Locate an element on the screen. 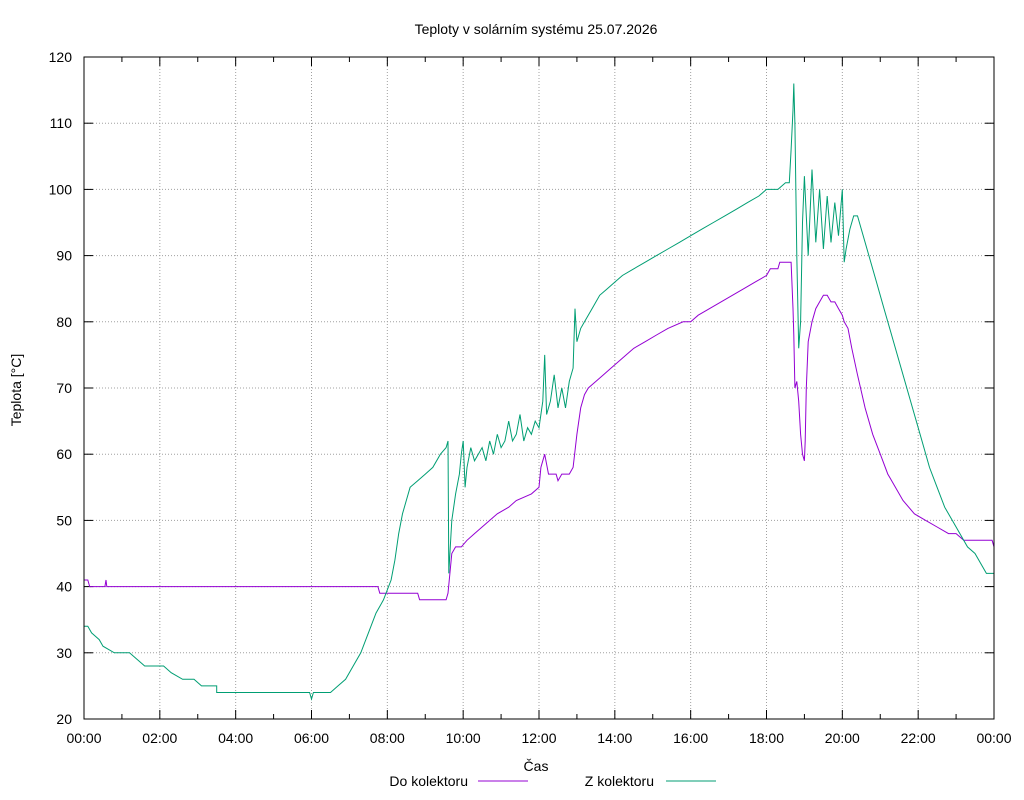 This screenshot has height=800, width=1024. chart-title: Teploty v solárním systému 25.07.2026 is located at coordinates (536, 29).